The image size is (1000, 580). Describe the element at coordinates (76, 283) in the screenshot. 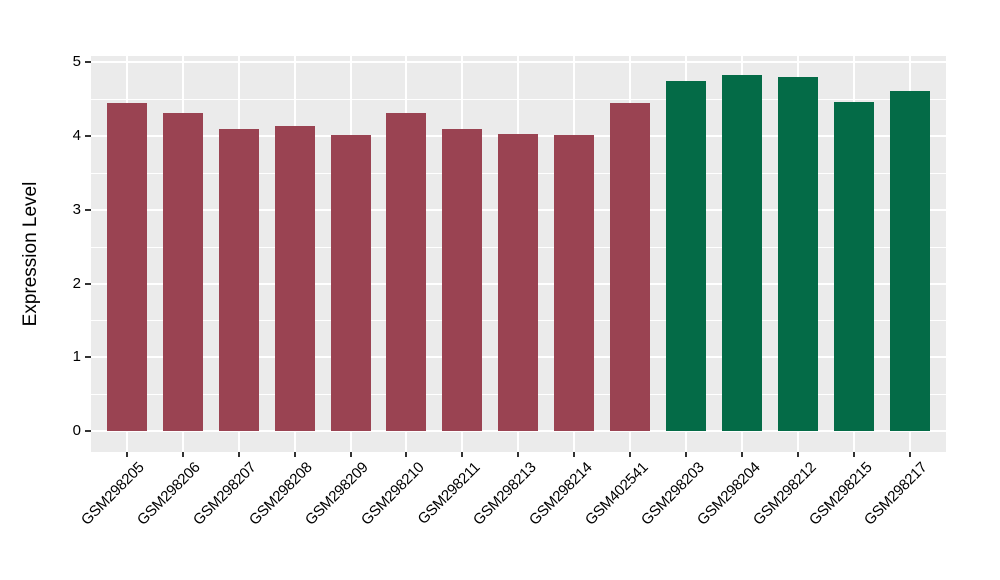

I see `y-tick-label: 2` at that location.